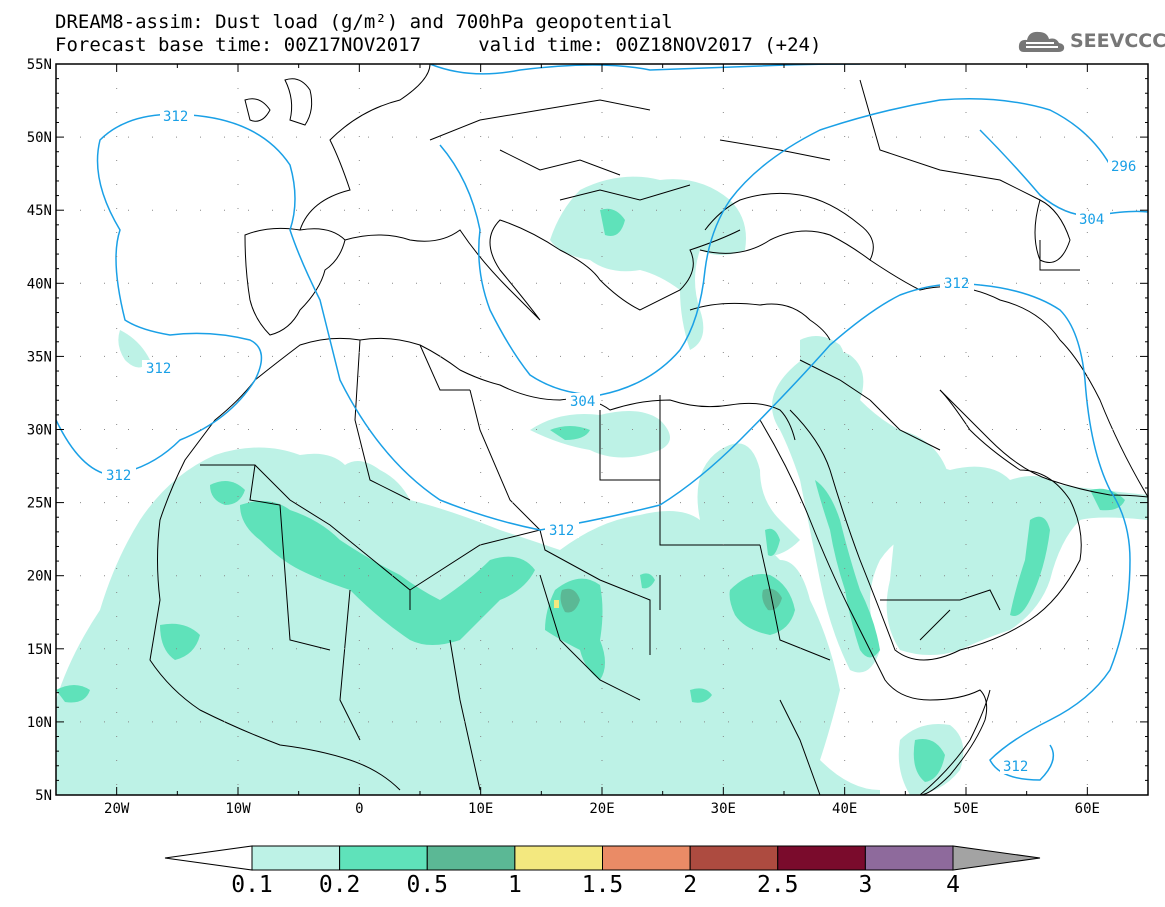 This screenshot has width=1165, height=907. Describe the element at coordinates (43, 796) in the screenshot. I see `latitude-label: 5N` at that location.